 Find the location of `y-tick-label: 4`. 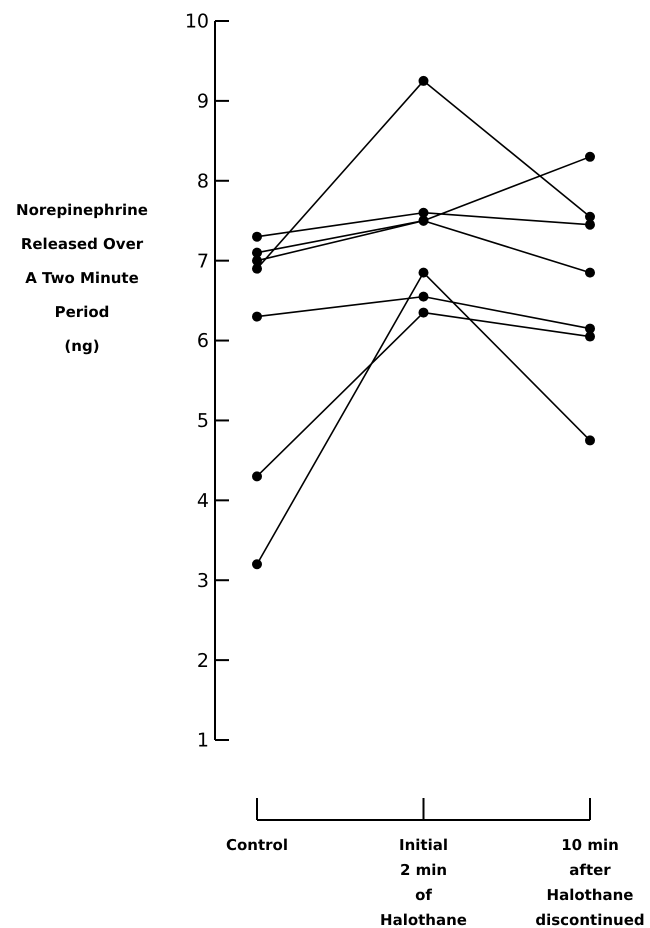

y-tick-label: 4 is located at coordinates (202, 501).